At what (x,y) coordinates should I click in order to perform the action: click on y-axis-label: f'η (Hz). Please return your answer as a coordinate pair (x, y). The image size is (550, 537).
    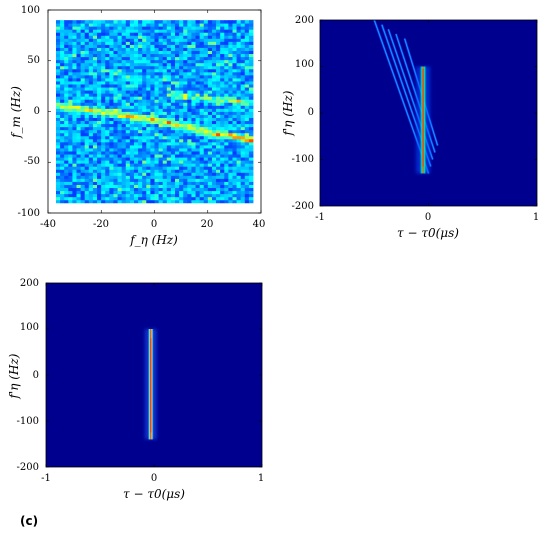
    Looking at the image, I should click on (288, 113).